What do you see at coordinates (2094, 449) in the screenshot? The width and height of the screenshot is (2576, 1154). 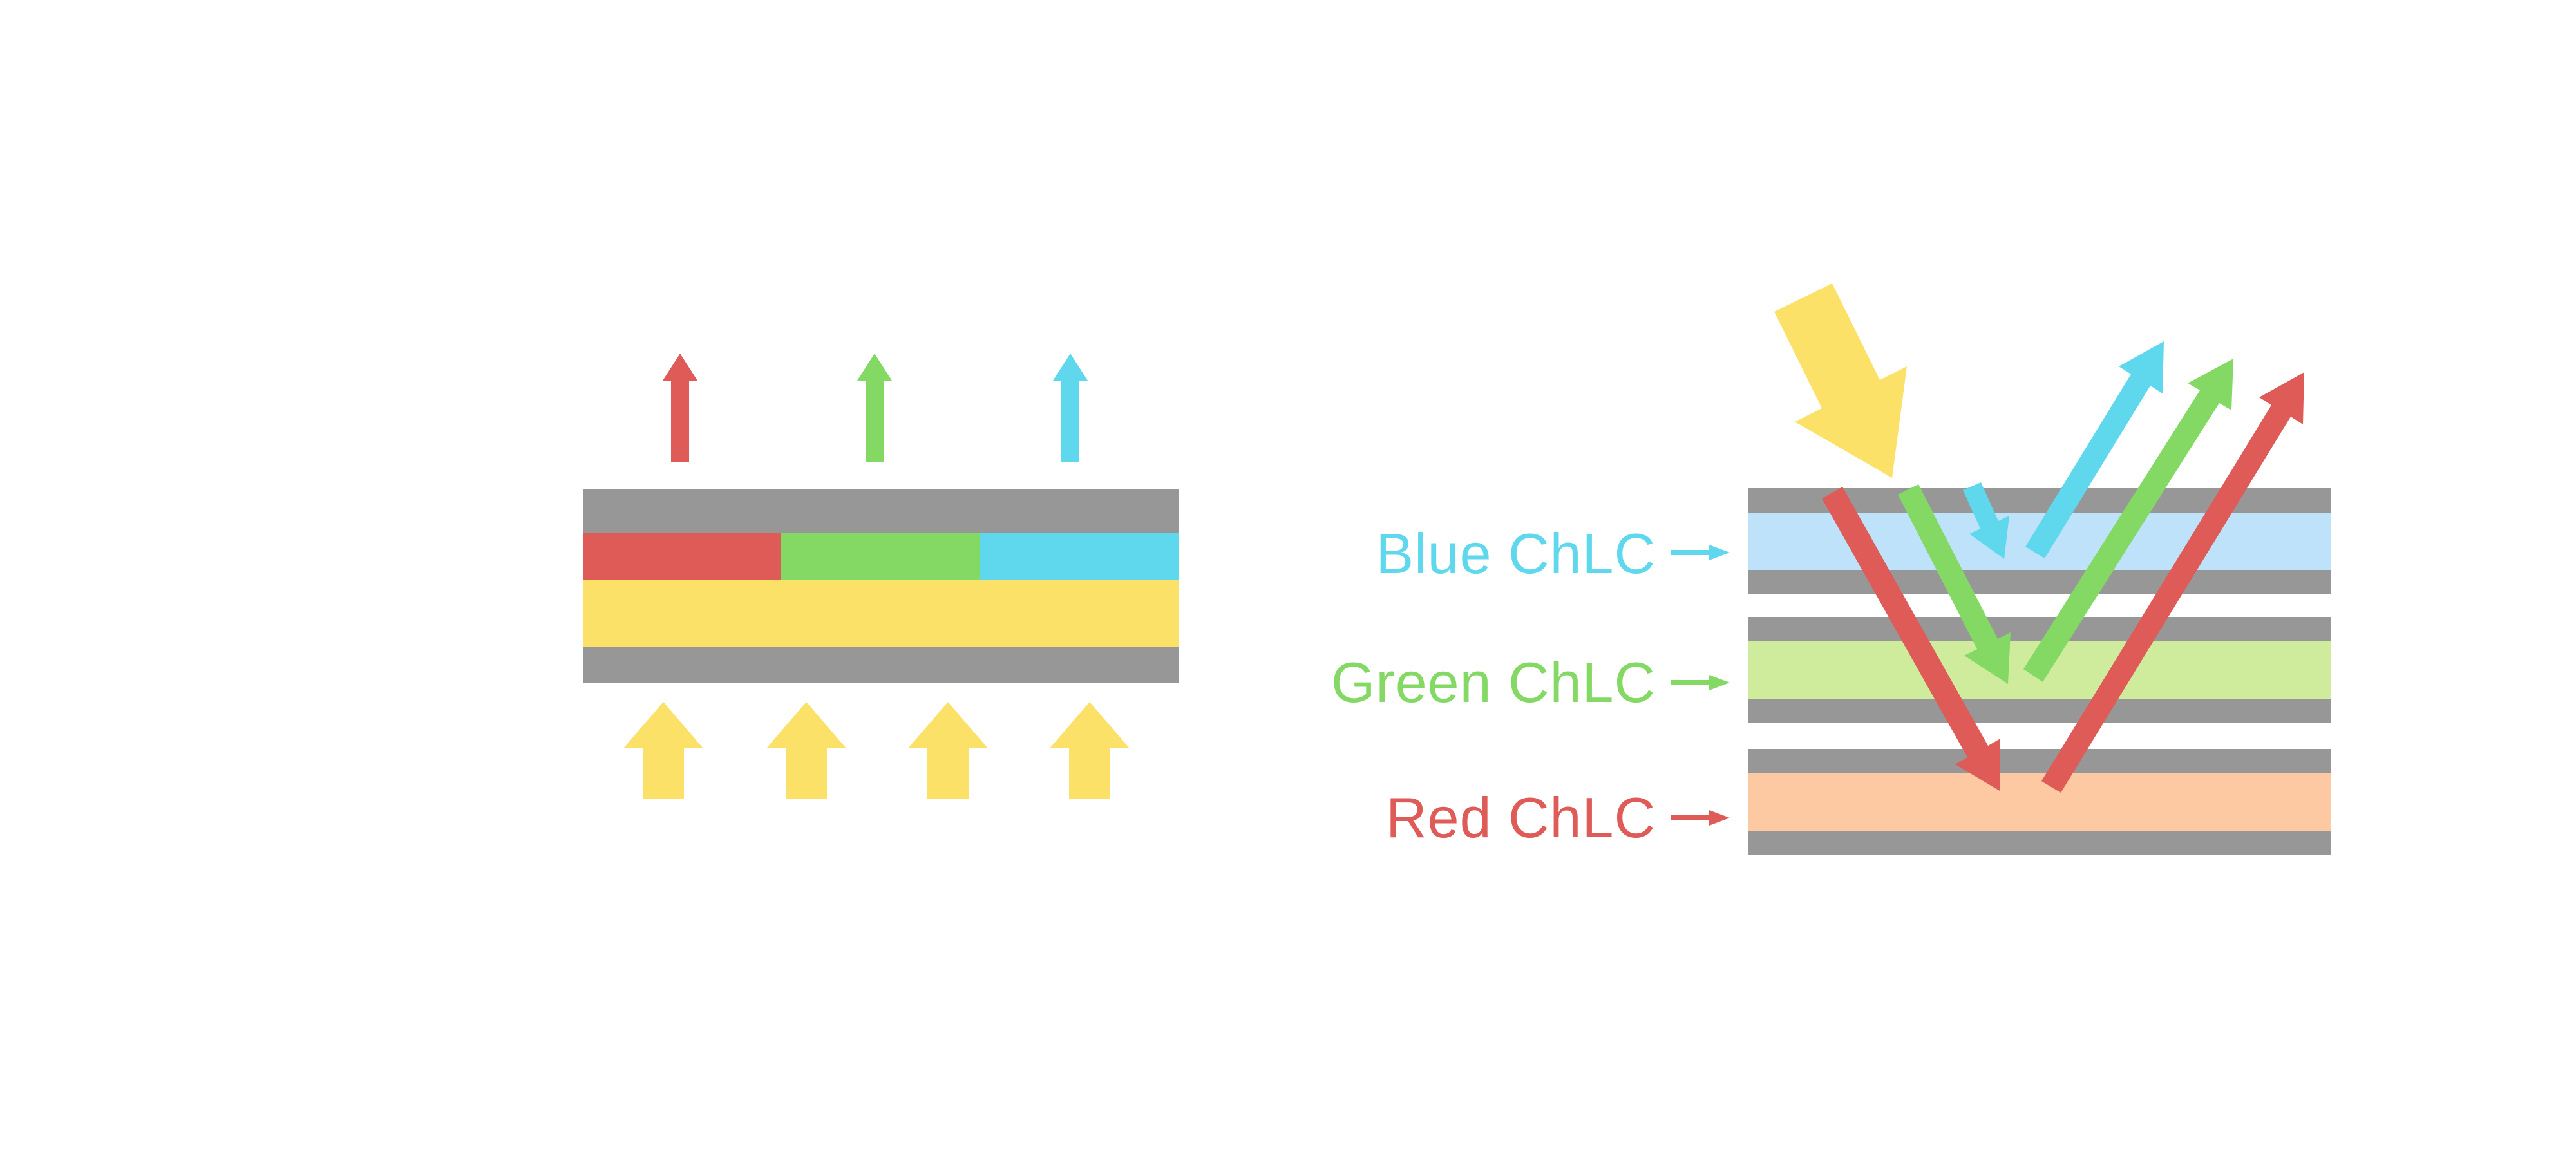 I see `cyan-reflected-up-arrow-icon` at bounding box center [2094, 449].